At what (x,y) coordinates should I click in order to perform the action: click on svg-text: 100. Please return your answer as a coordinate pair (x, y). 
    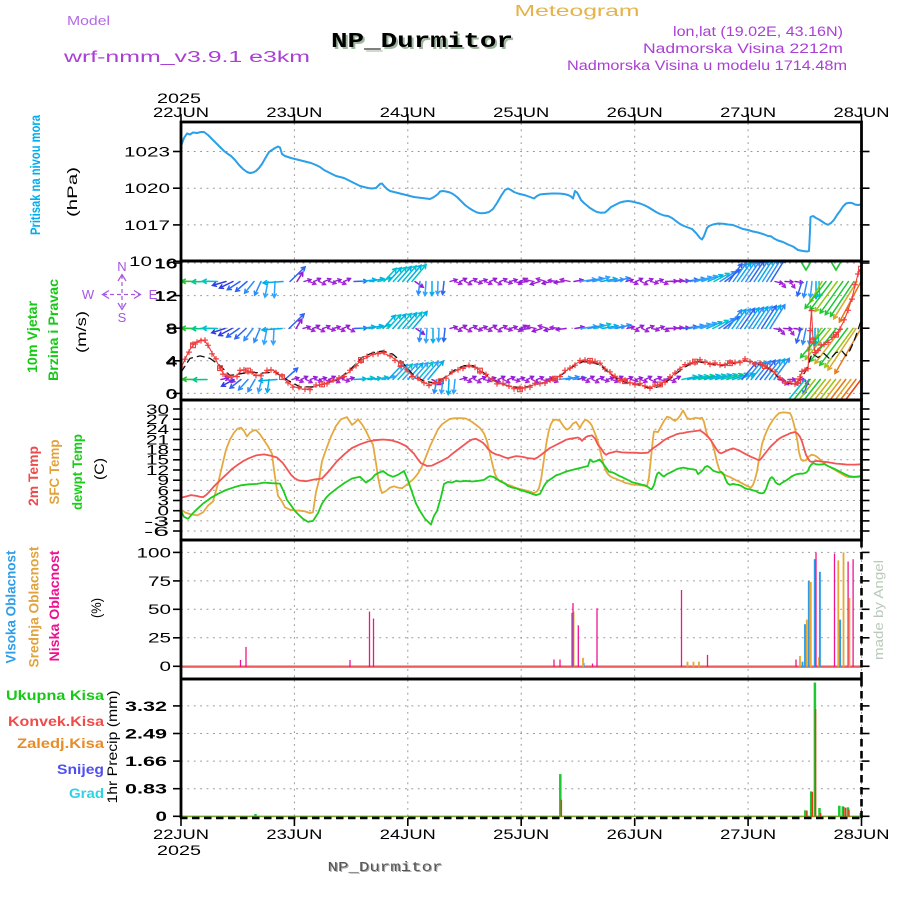
    Looking at the image, I should click on (154, 552).